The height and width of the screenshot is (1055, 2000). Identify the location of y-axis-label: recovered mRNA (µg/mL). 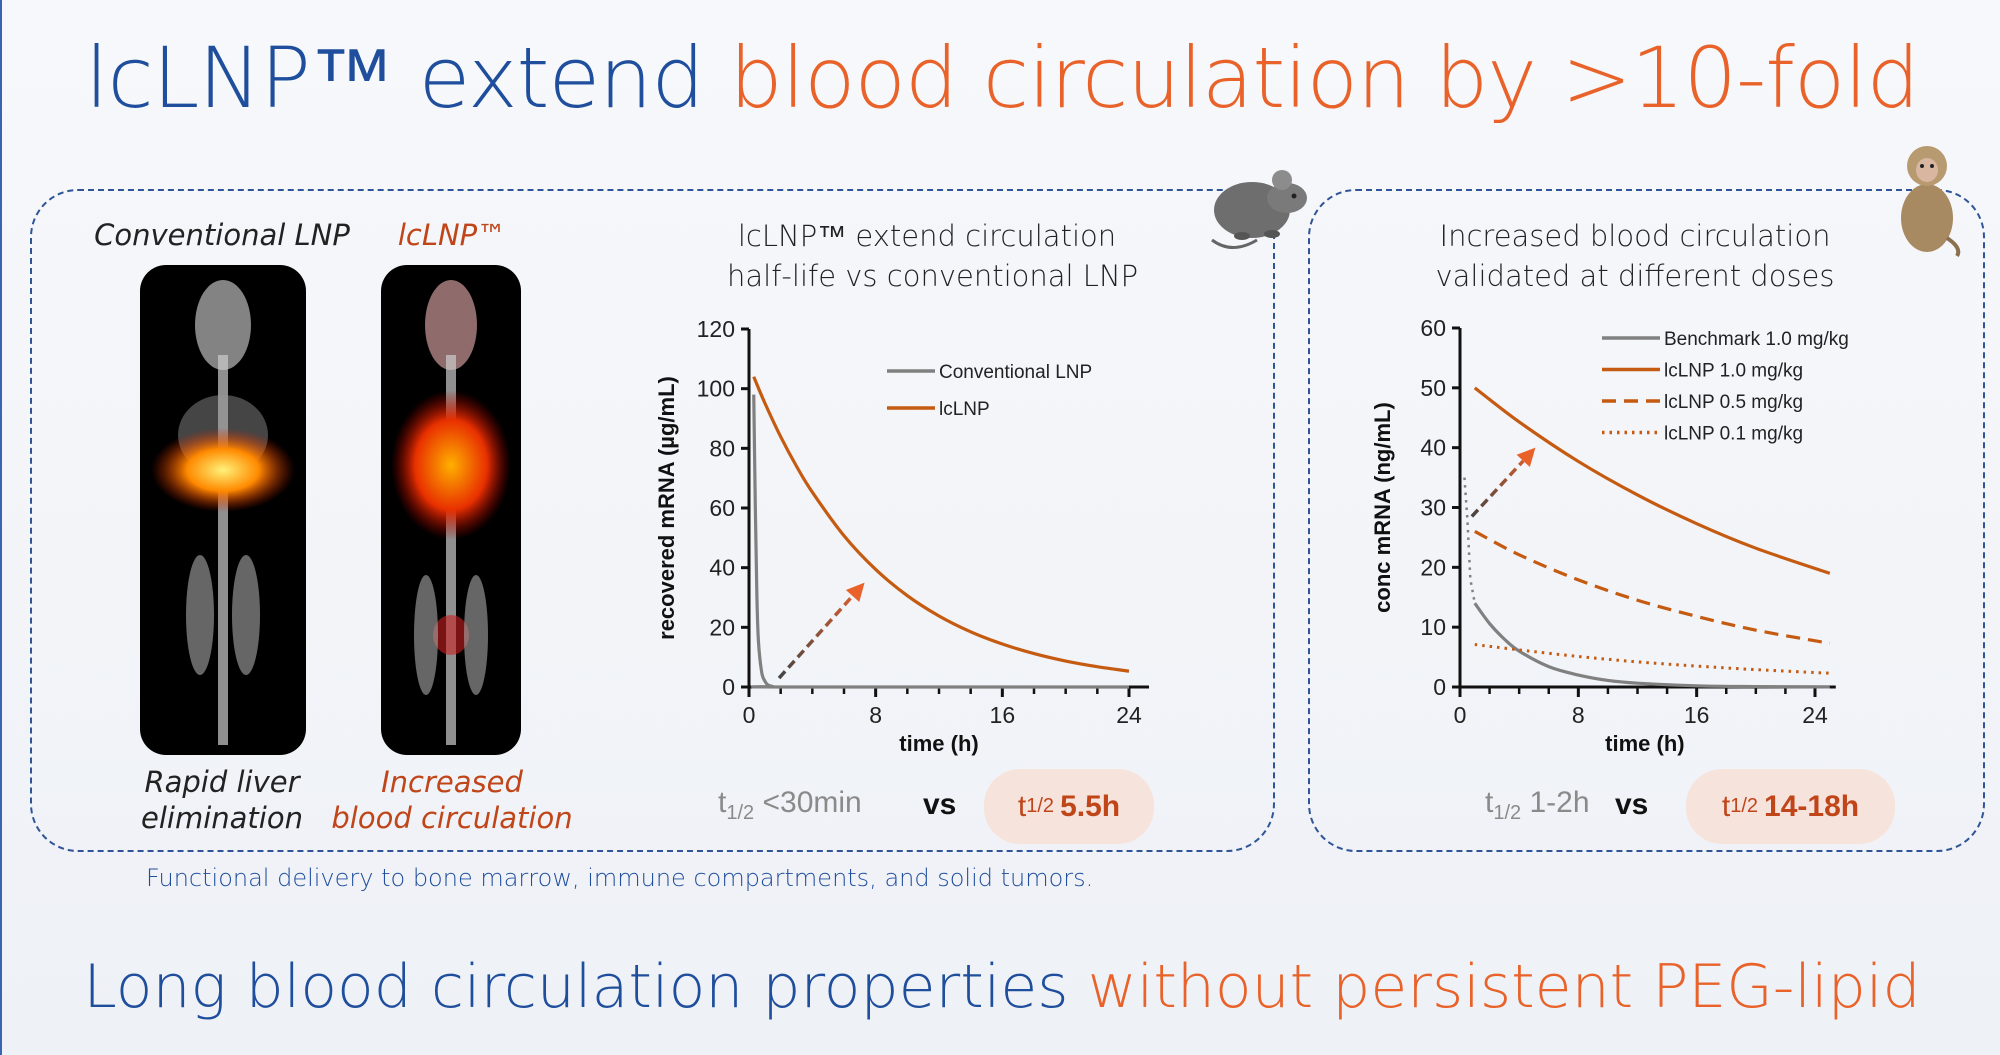
(666, 508).